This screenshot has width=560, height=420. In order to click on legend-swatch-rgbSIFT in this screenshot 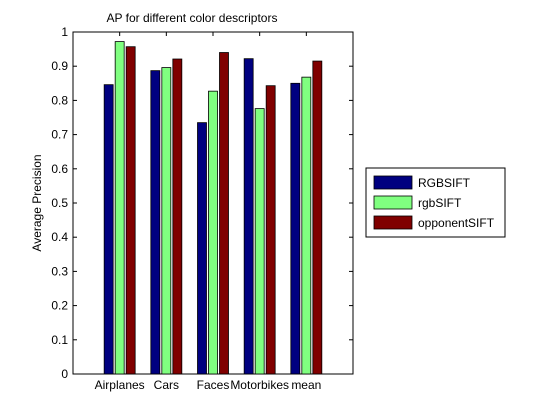, I will do `click(393, 202)`.